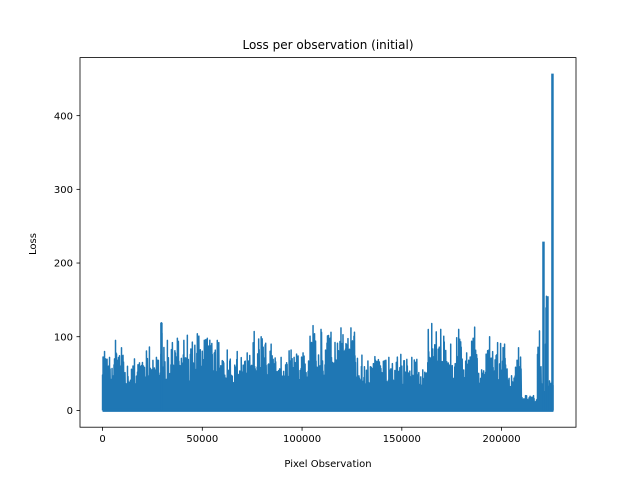  What do you see at coordinates (63, 116) in the screenshot?
I see `y-tick-label: 400` at bounding box center [63, 116].